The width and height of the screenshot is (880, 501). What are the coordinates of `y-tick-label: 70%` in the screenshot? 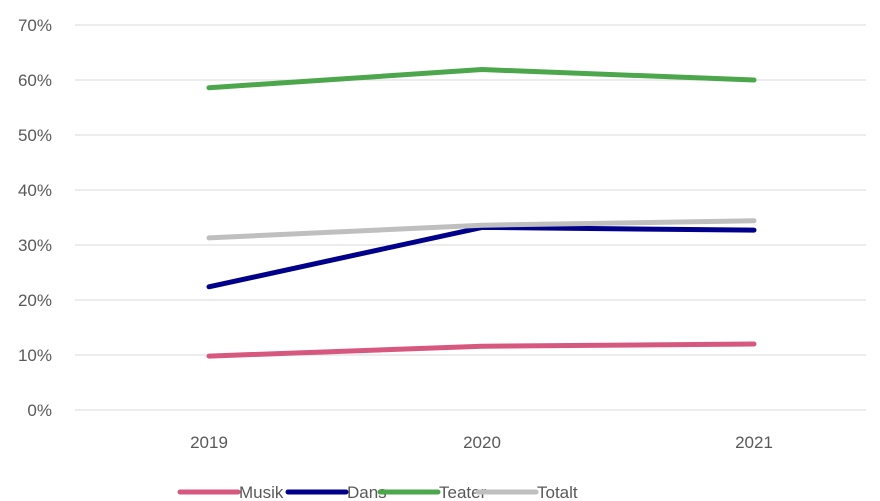 It's located at (35, 25).